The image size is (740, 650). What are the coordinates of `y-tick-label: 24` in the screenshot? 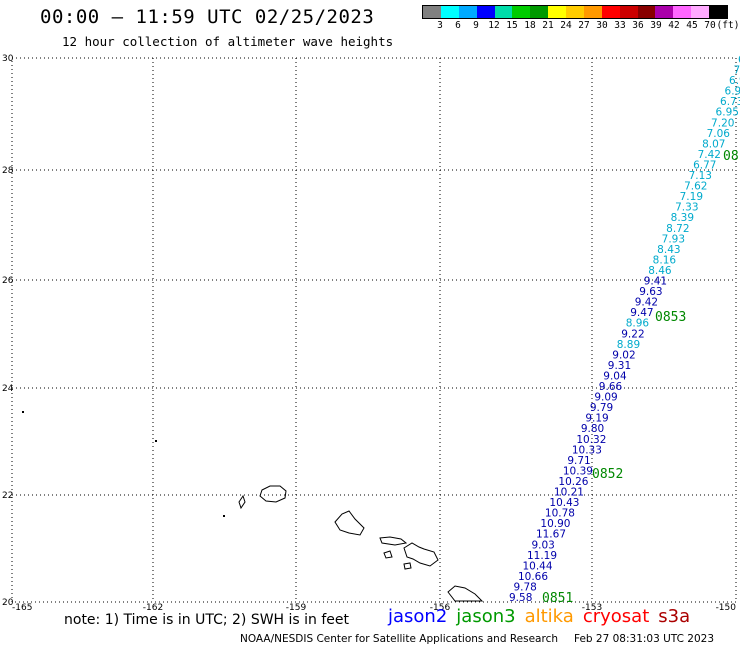 It's located at (8, 389).